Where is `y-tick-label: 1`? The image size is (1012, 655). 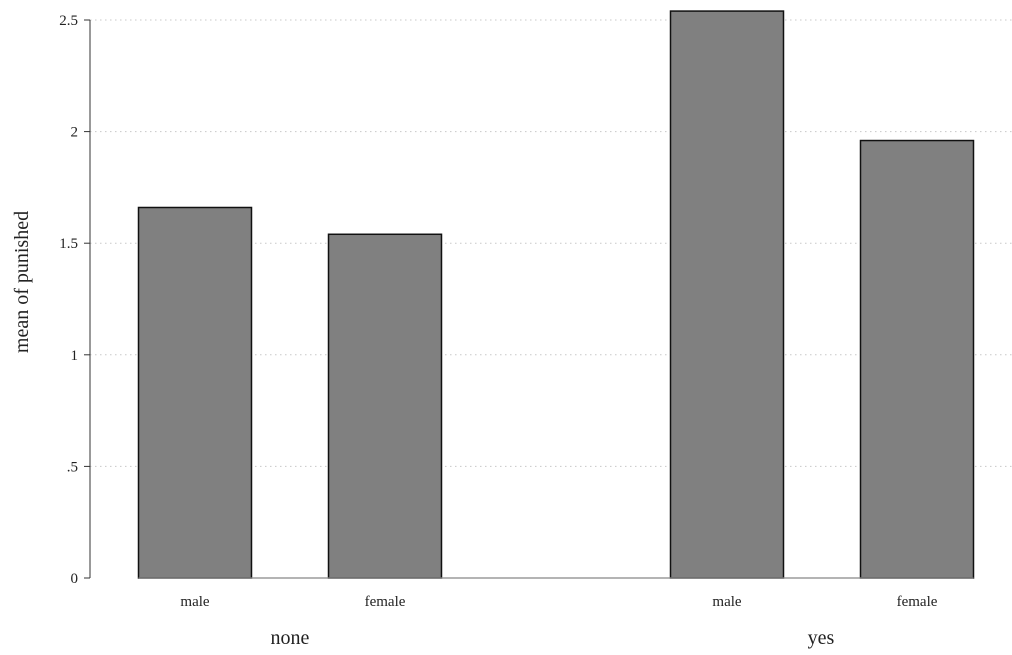
y-tick-label: 1 is located at coordinates (75, 356).